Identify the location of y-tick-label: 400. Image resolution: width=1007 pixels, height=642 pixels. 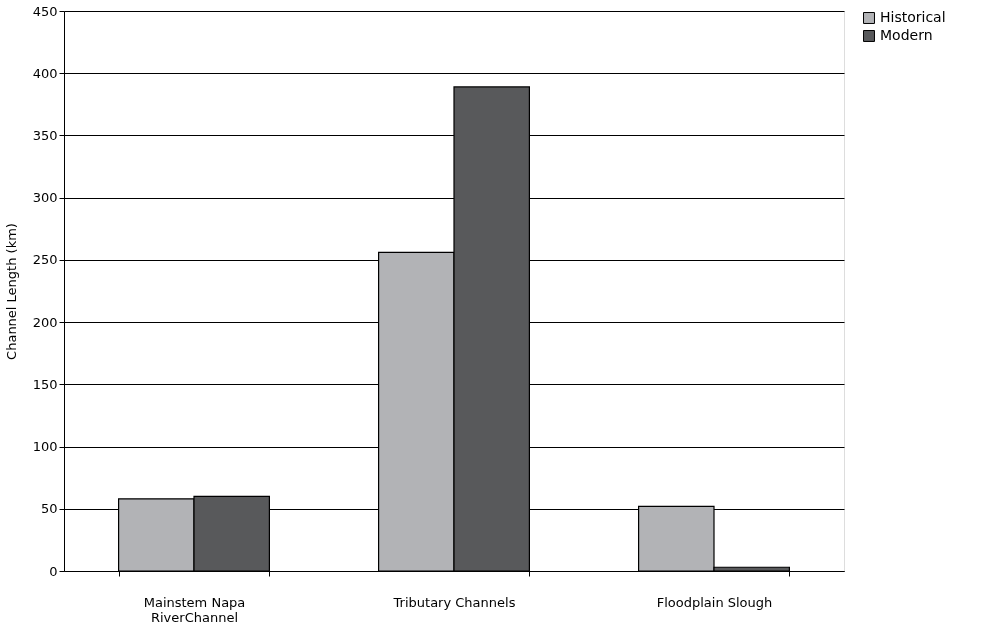
(45, 73).